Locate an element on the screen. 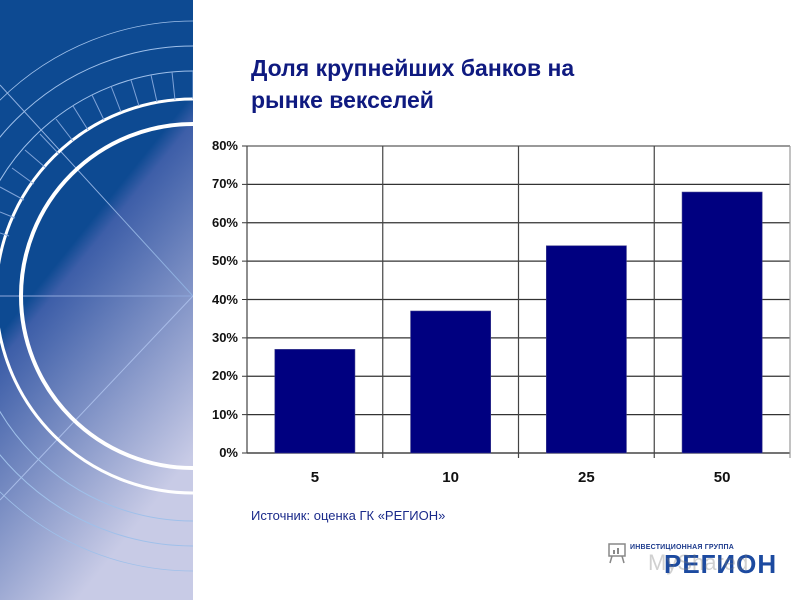 This screenshot has width=800, height=600. watermark: MyShared is located at coordinates (698, 562).